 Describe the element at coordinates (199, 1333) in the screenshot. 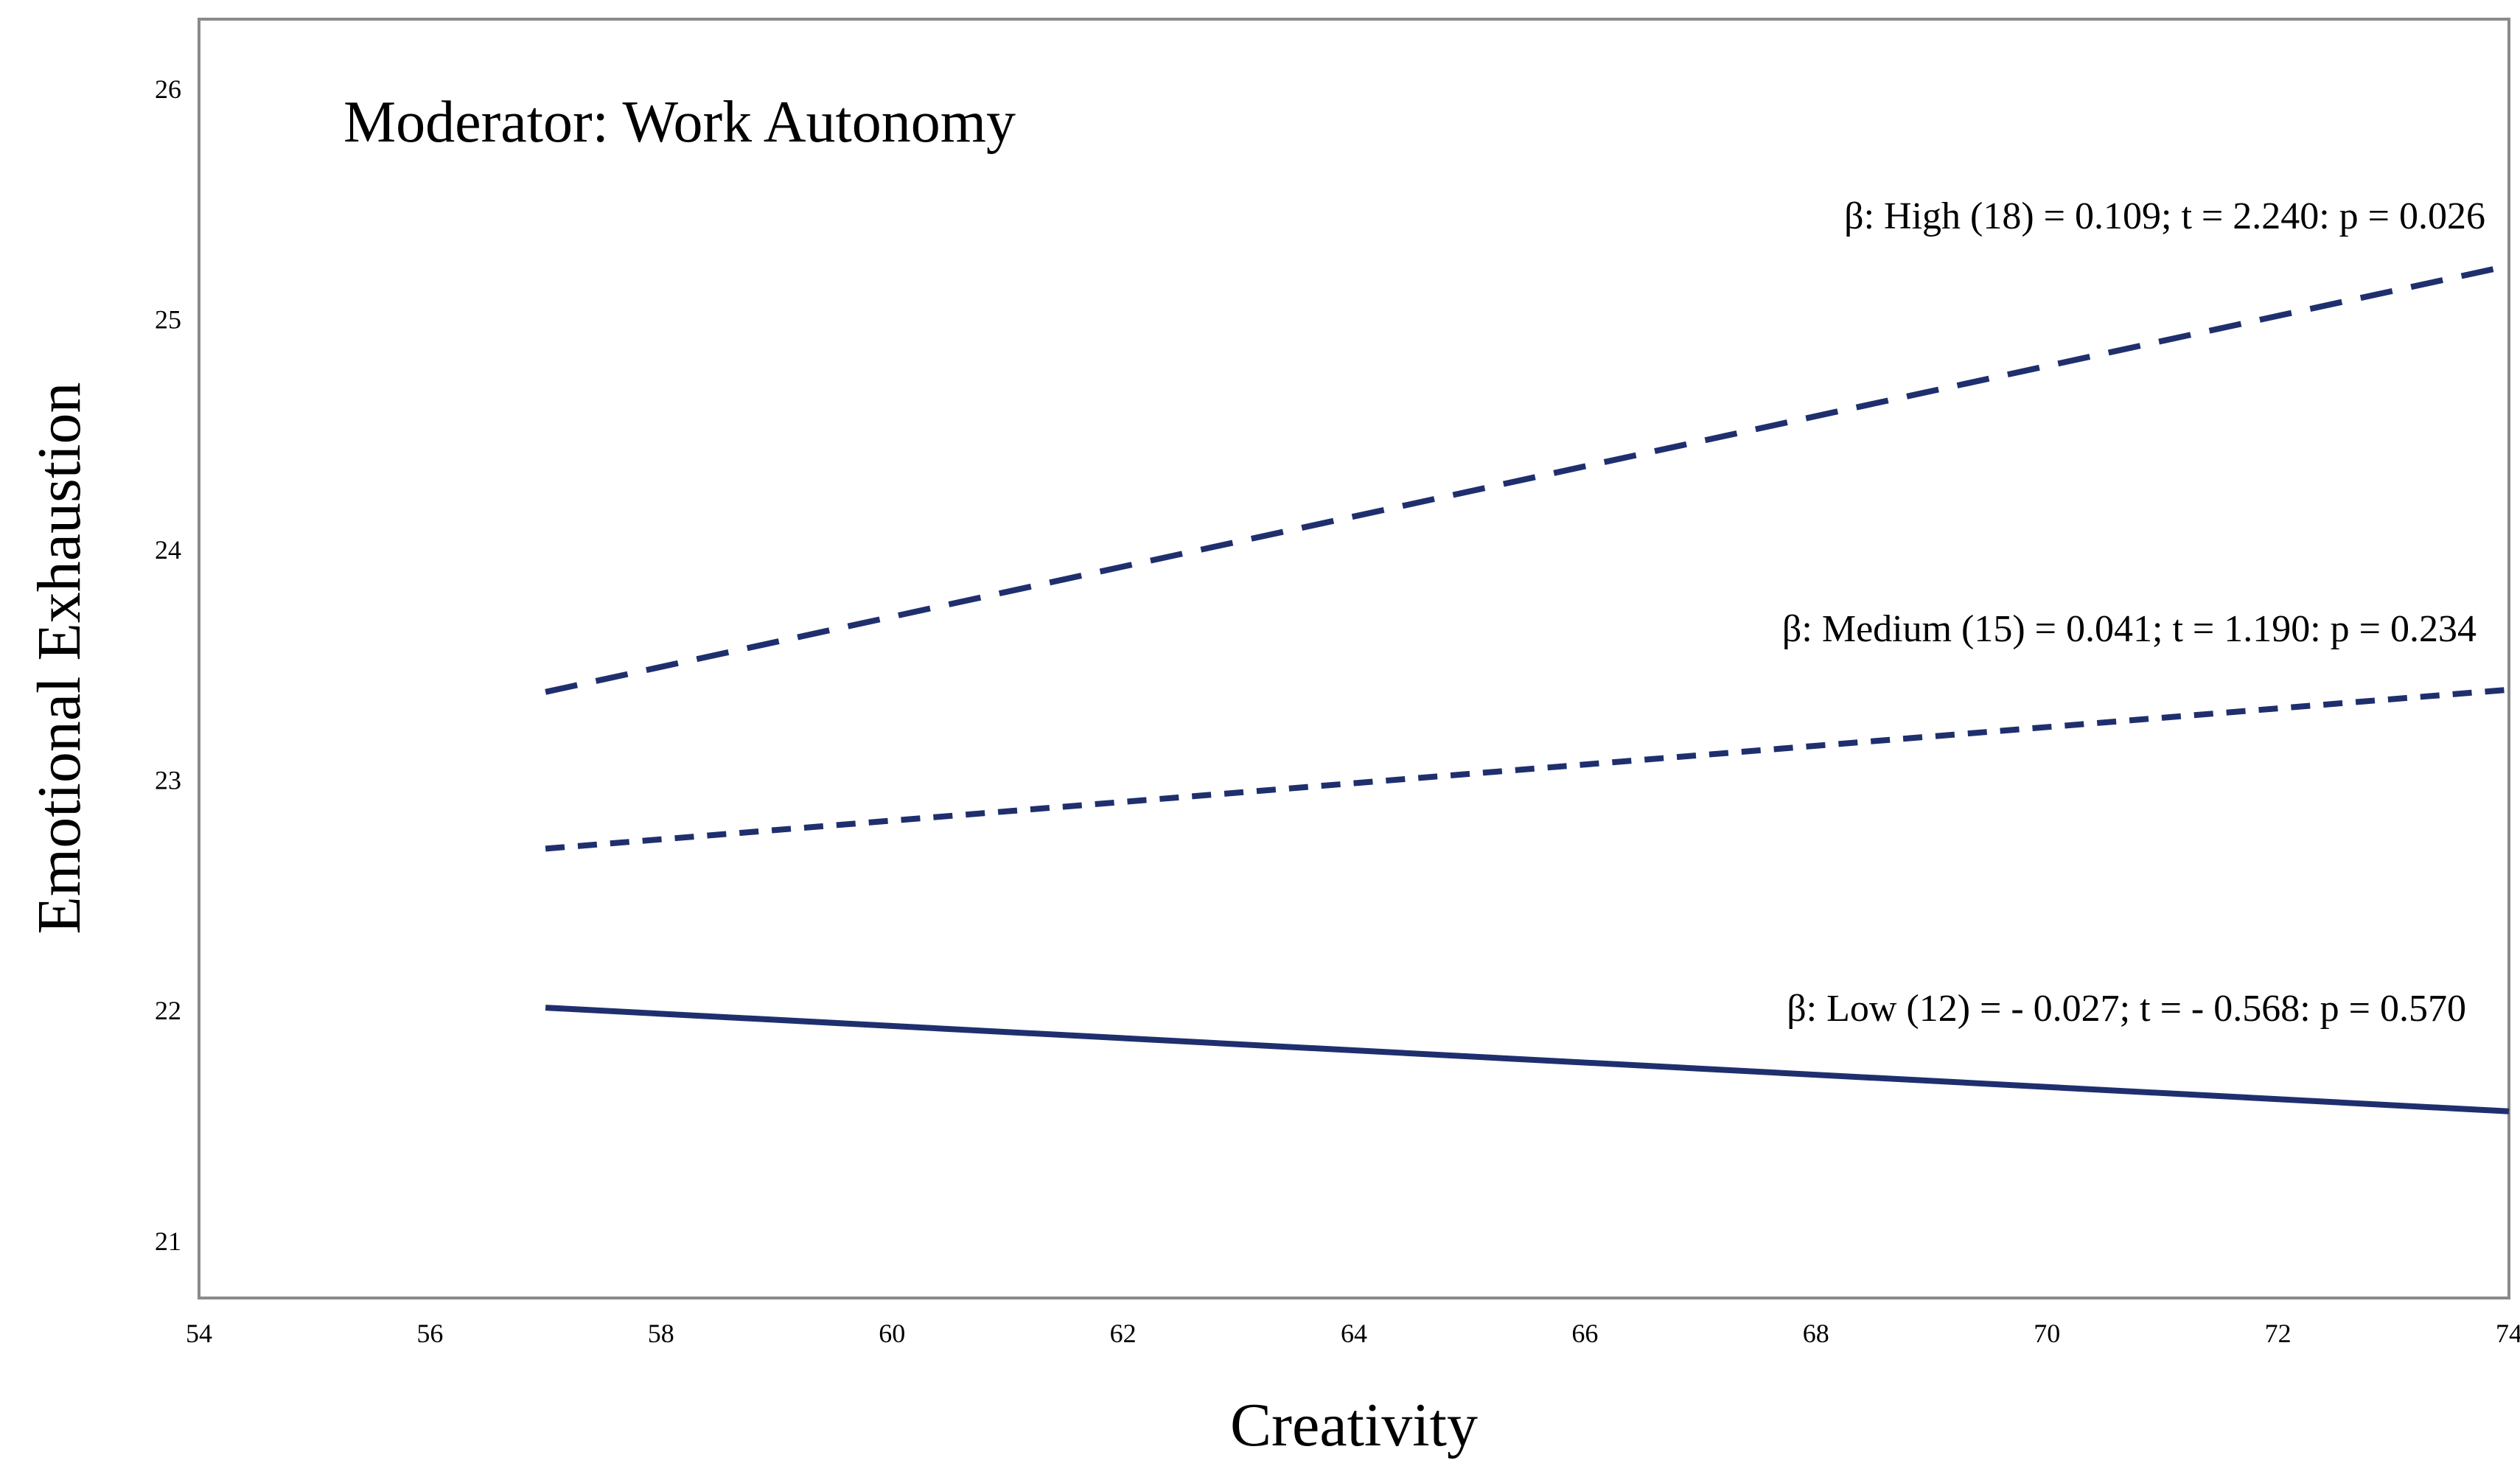

I see `x-tick-label: 54` at that location.